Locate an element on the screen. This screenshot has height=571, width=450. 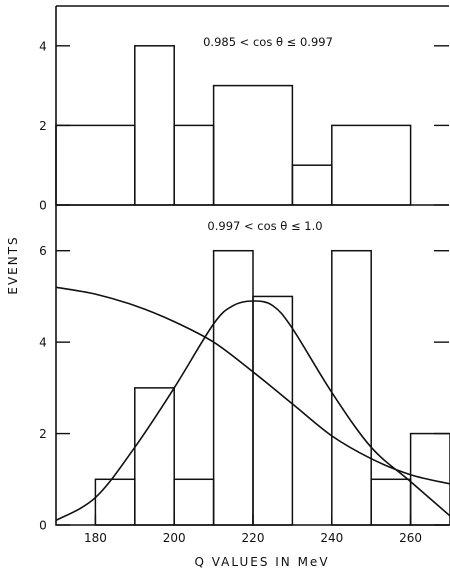
y-axis-label: EVENTS is located at coordinates (13, 264).